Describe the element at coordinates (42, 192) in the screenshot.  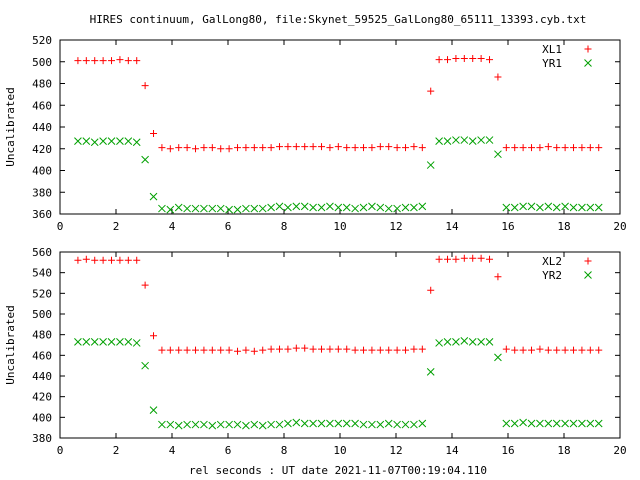
I see `y-tick-label: 380` at that location.